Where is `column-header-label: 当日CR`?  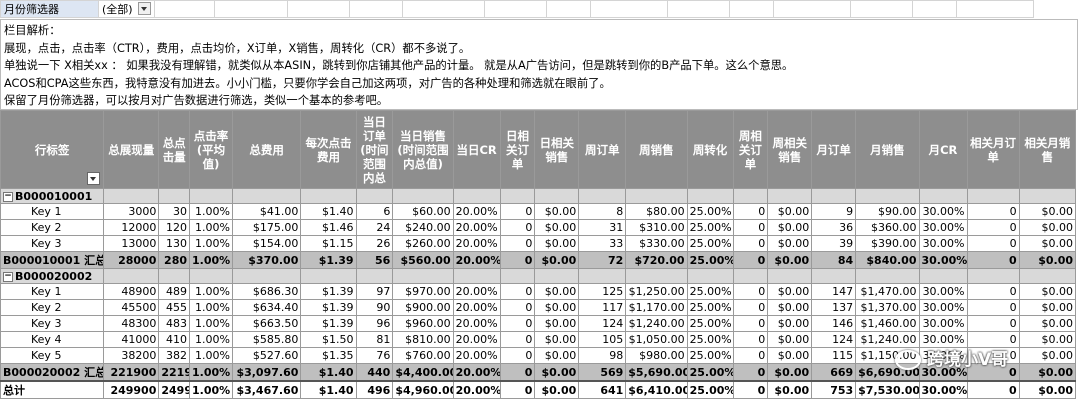 column-header-label: 当日CR is located at coordinates (476, 149).